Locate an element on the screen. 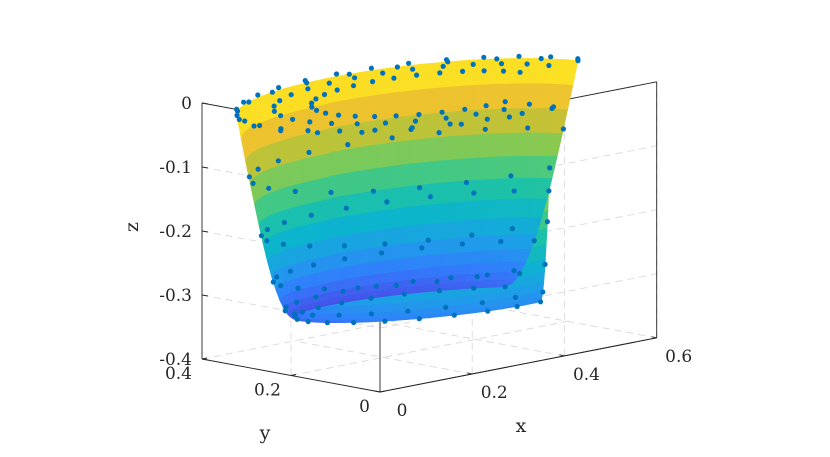  z-tick-label-1: -0.1 is located at coordinates (175, 168).